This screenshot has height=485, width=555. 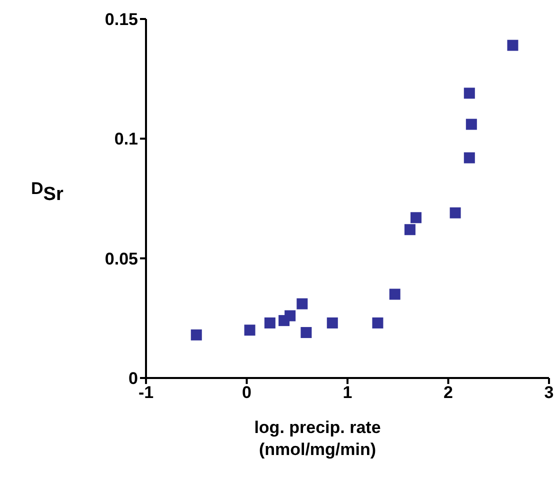 I want to click on x-axis-title: log. precip. rate (nmol/mg/min), so click(x=317, y=438).